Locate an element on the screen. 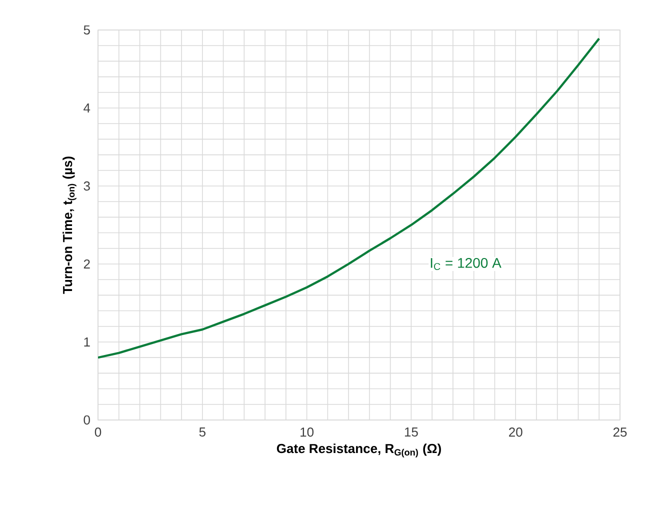 The height and width of the screenshot is (521, 655). x-tick-label: 10 is located at coordinates (307, 432).